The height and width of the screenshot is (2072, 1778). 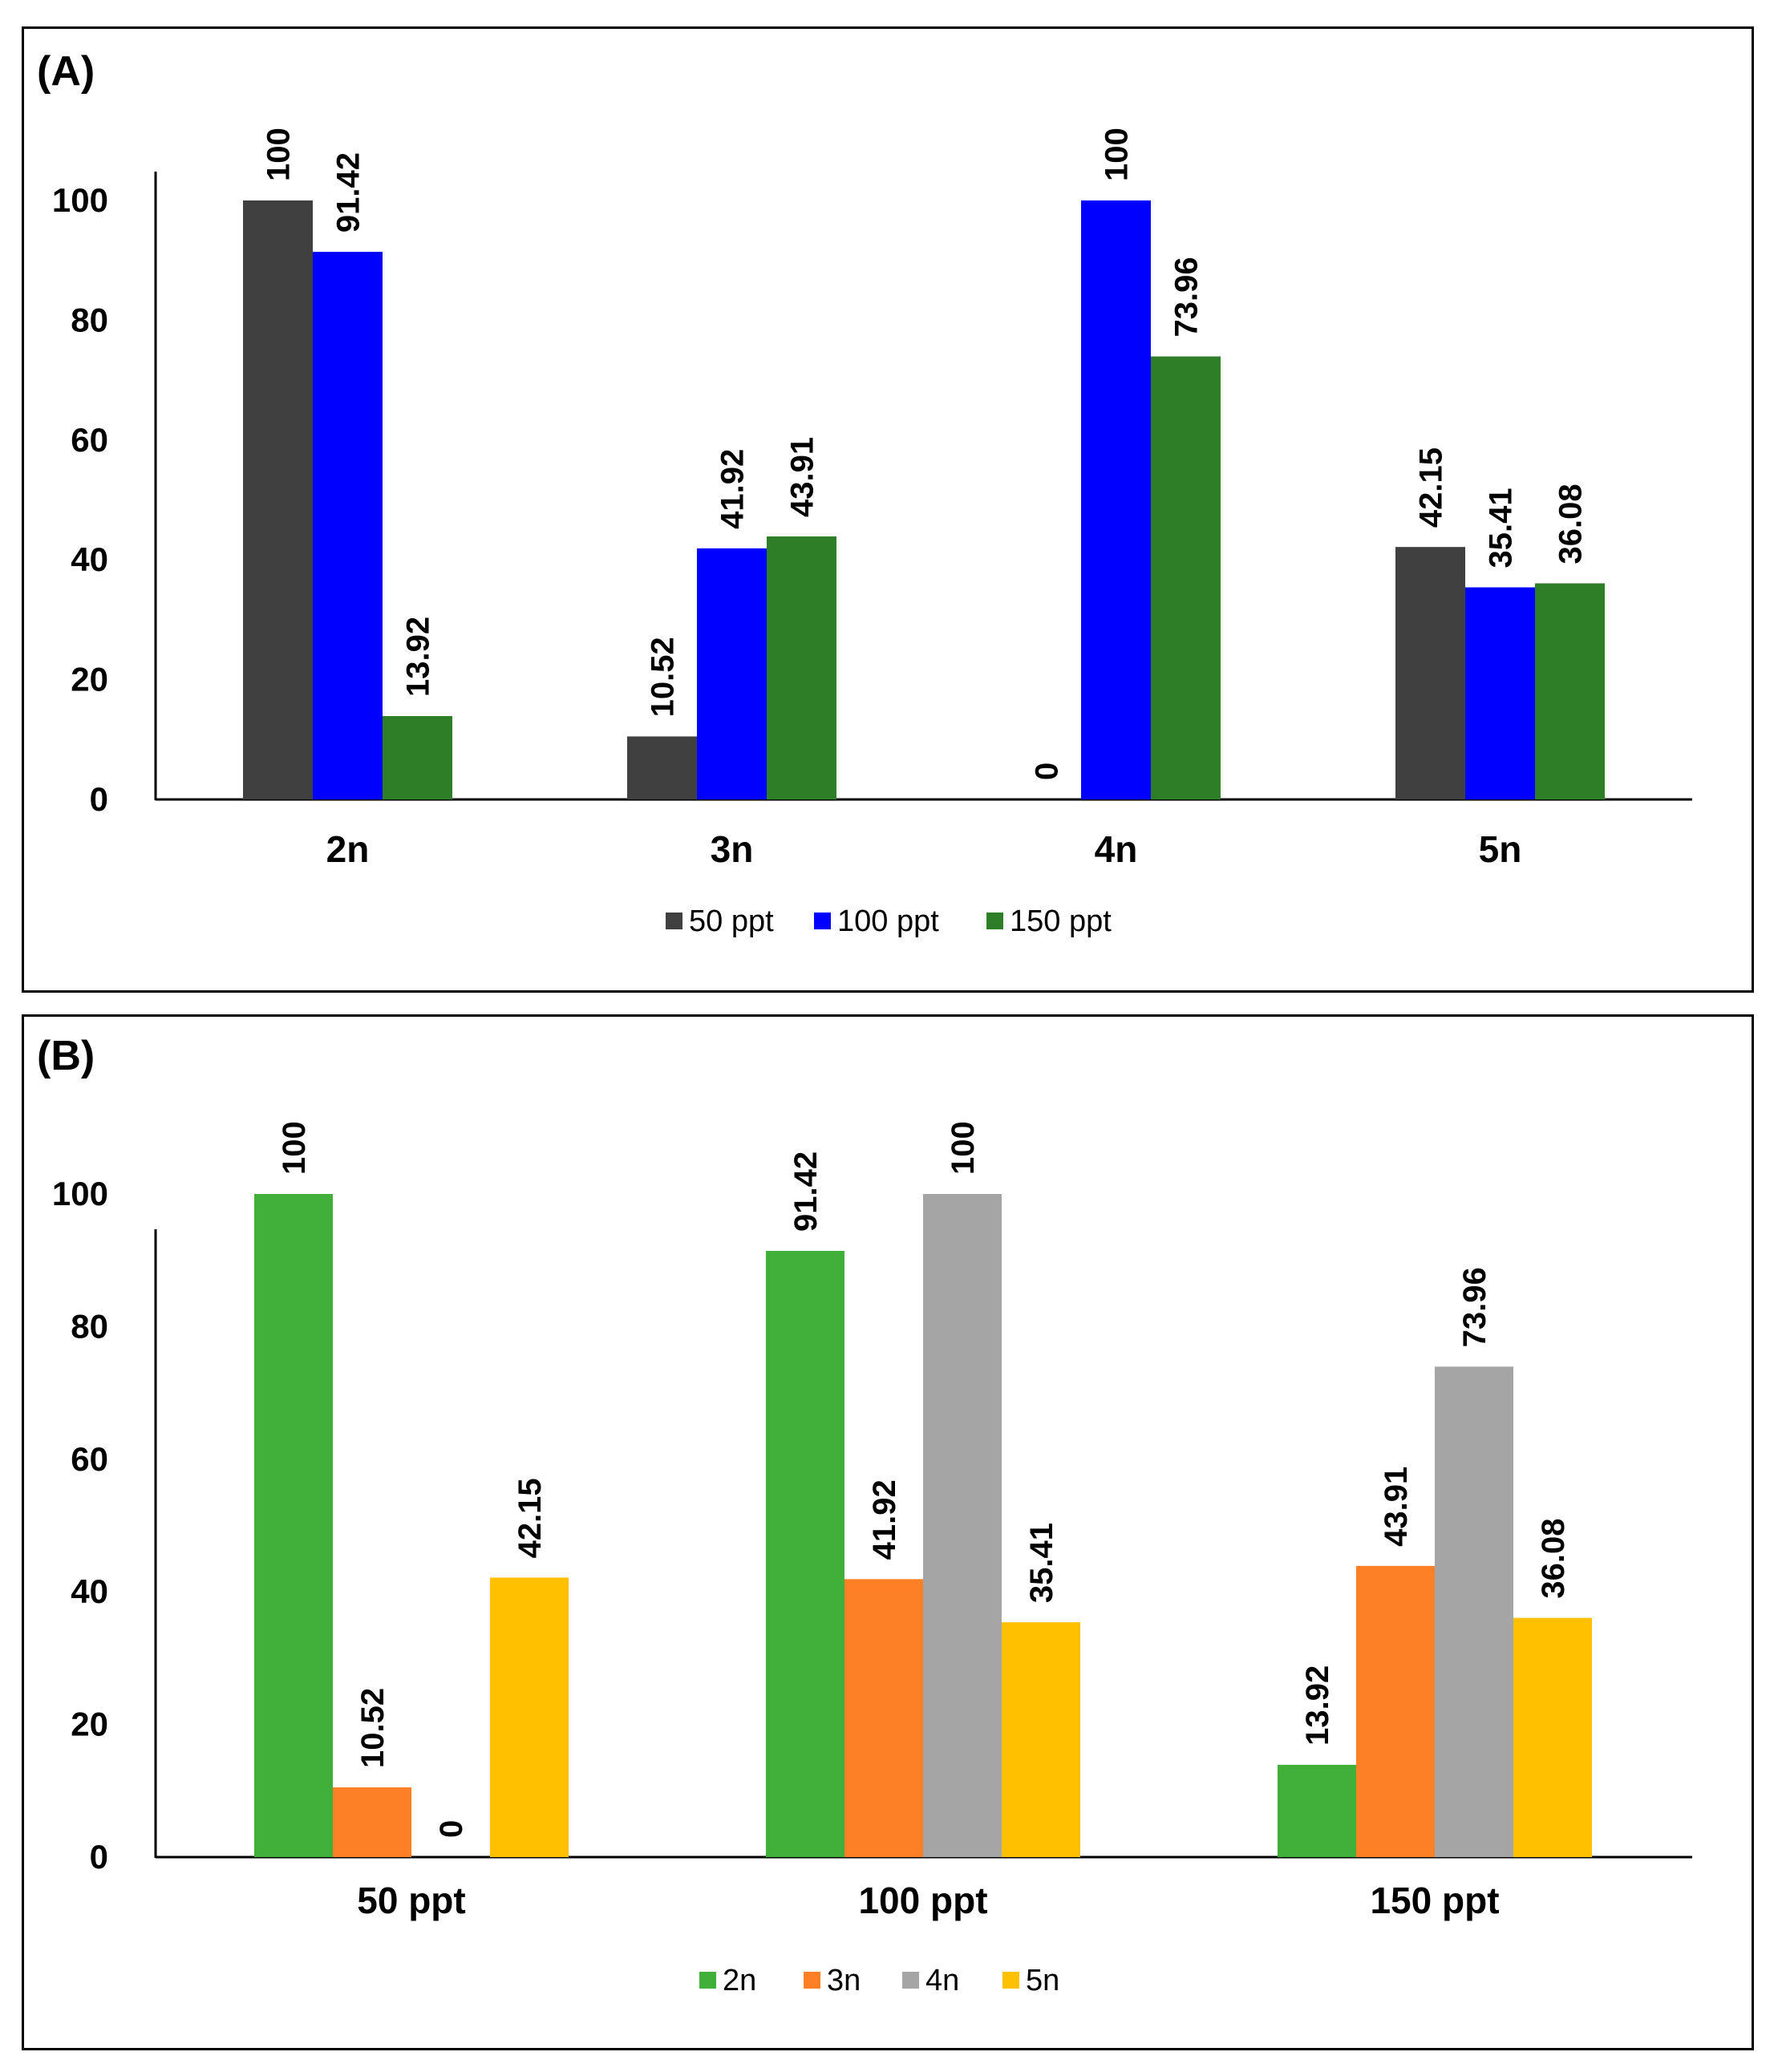 What do you see at coordinates (1317, 1810) in the screenshot?
I see `bar-2n-150-ppt` at bounding box center [1317, 1810].